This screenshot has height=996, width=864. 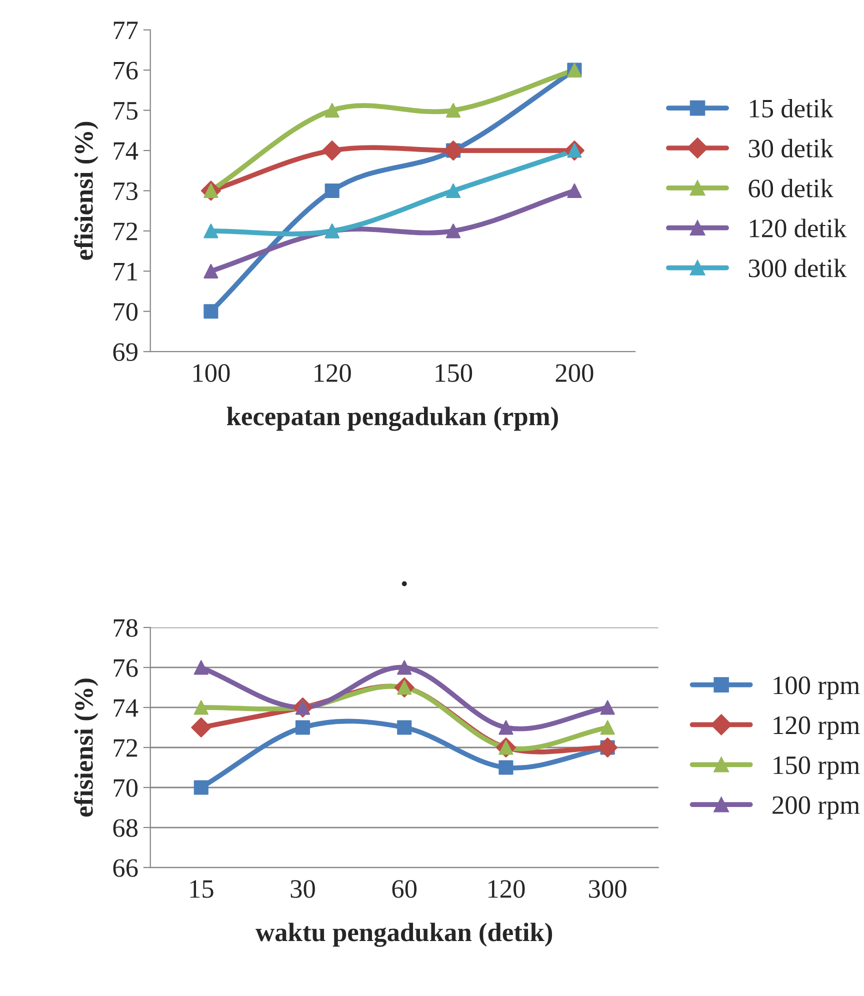 I want to click on y-tick-label: 73, so click(x=126, y=191).